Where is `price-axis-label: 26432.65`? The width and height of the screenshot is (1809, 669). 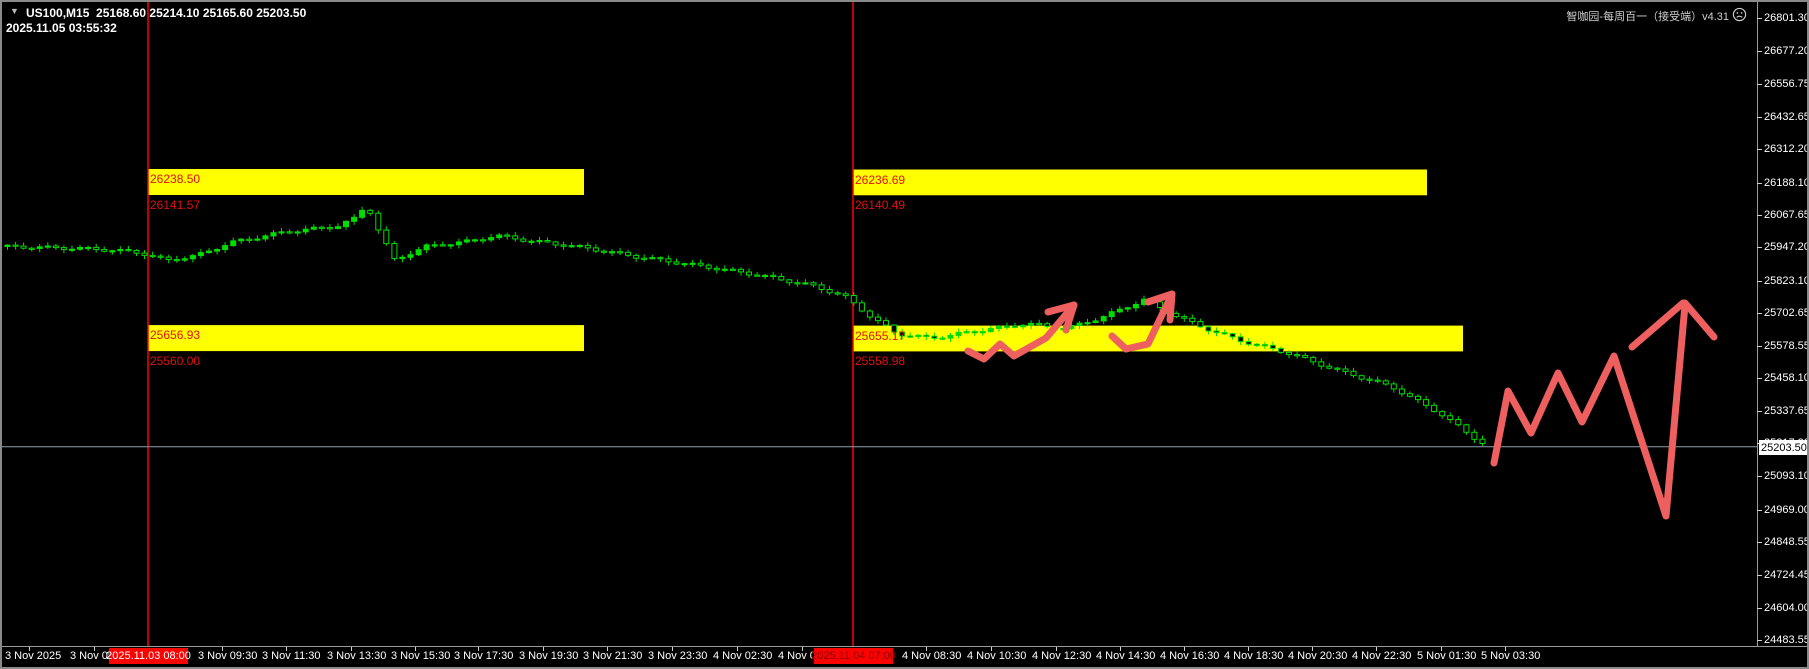
price-axis-label: 26432.65 is located at coordinates (1786, 116).